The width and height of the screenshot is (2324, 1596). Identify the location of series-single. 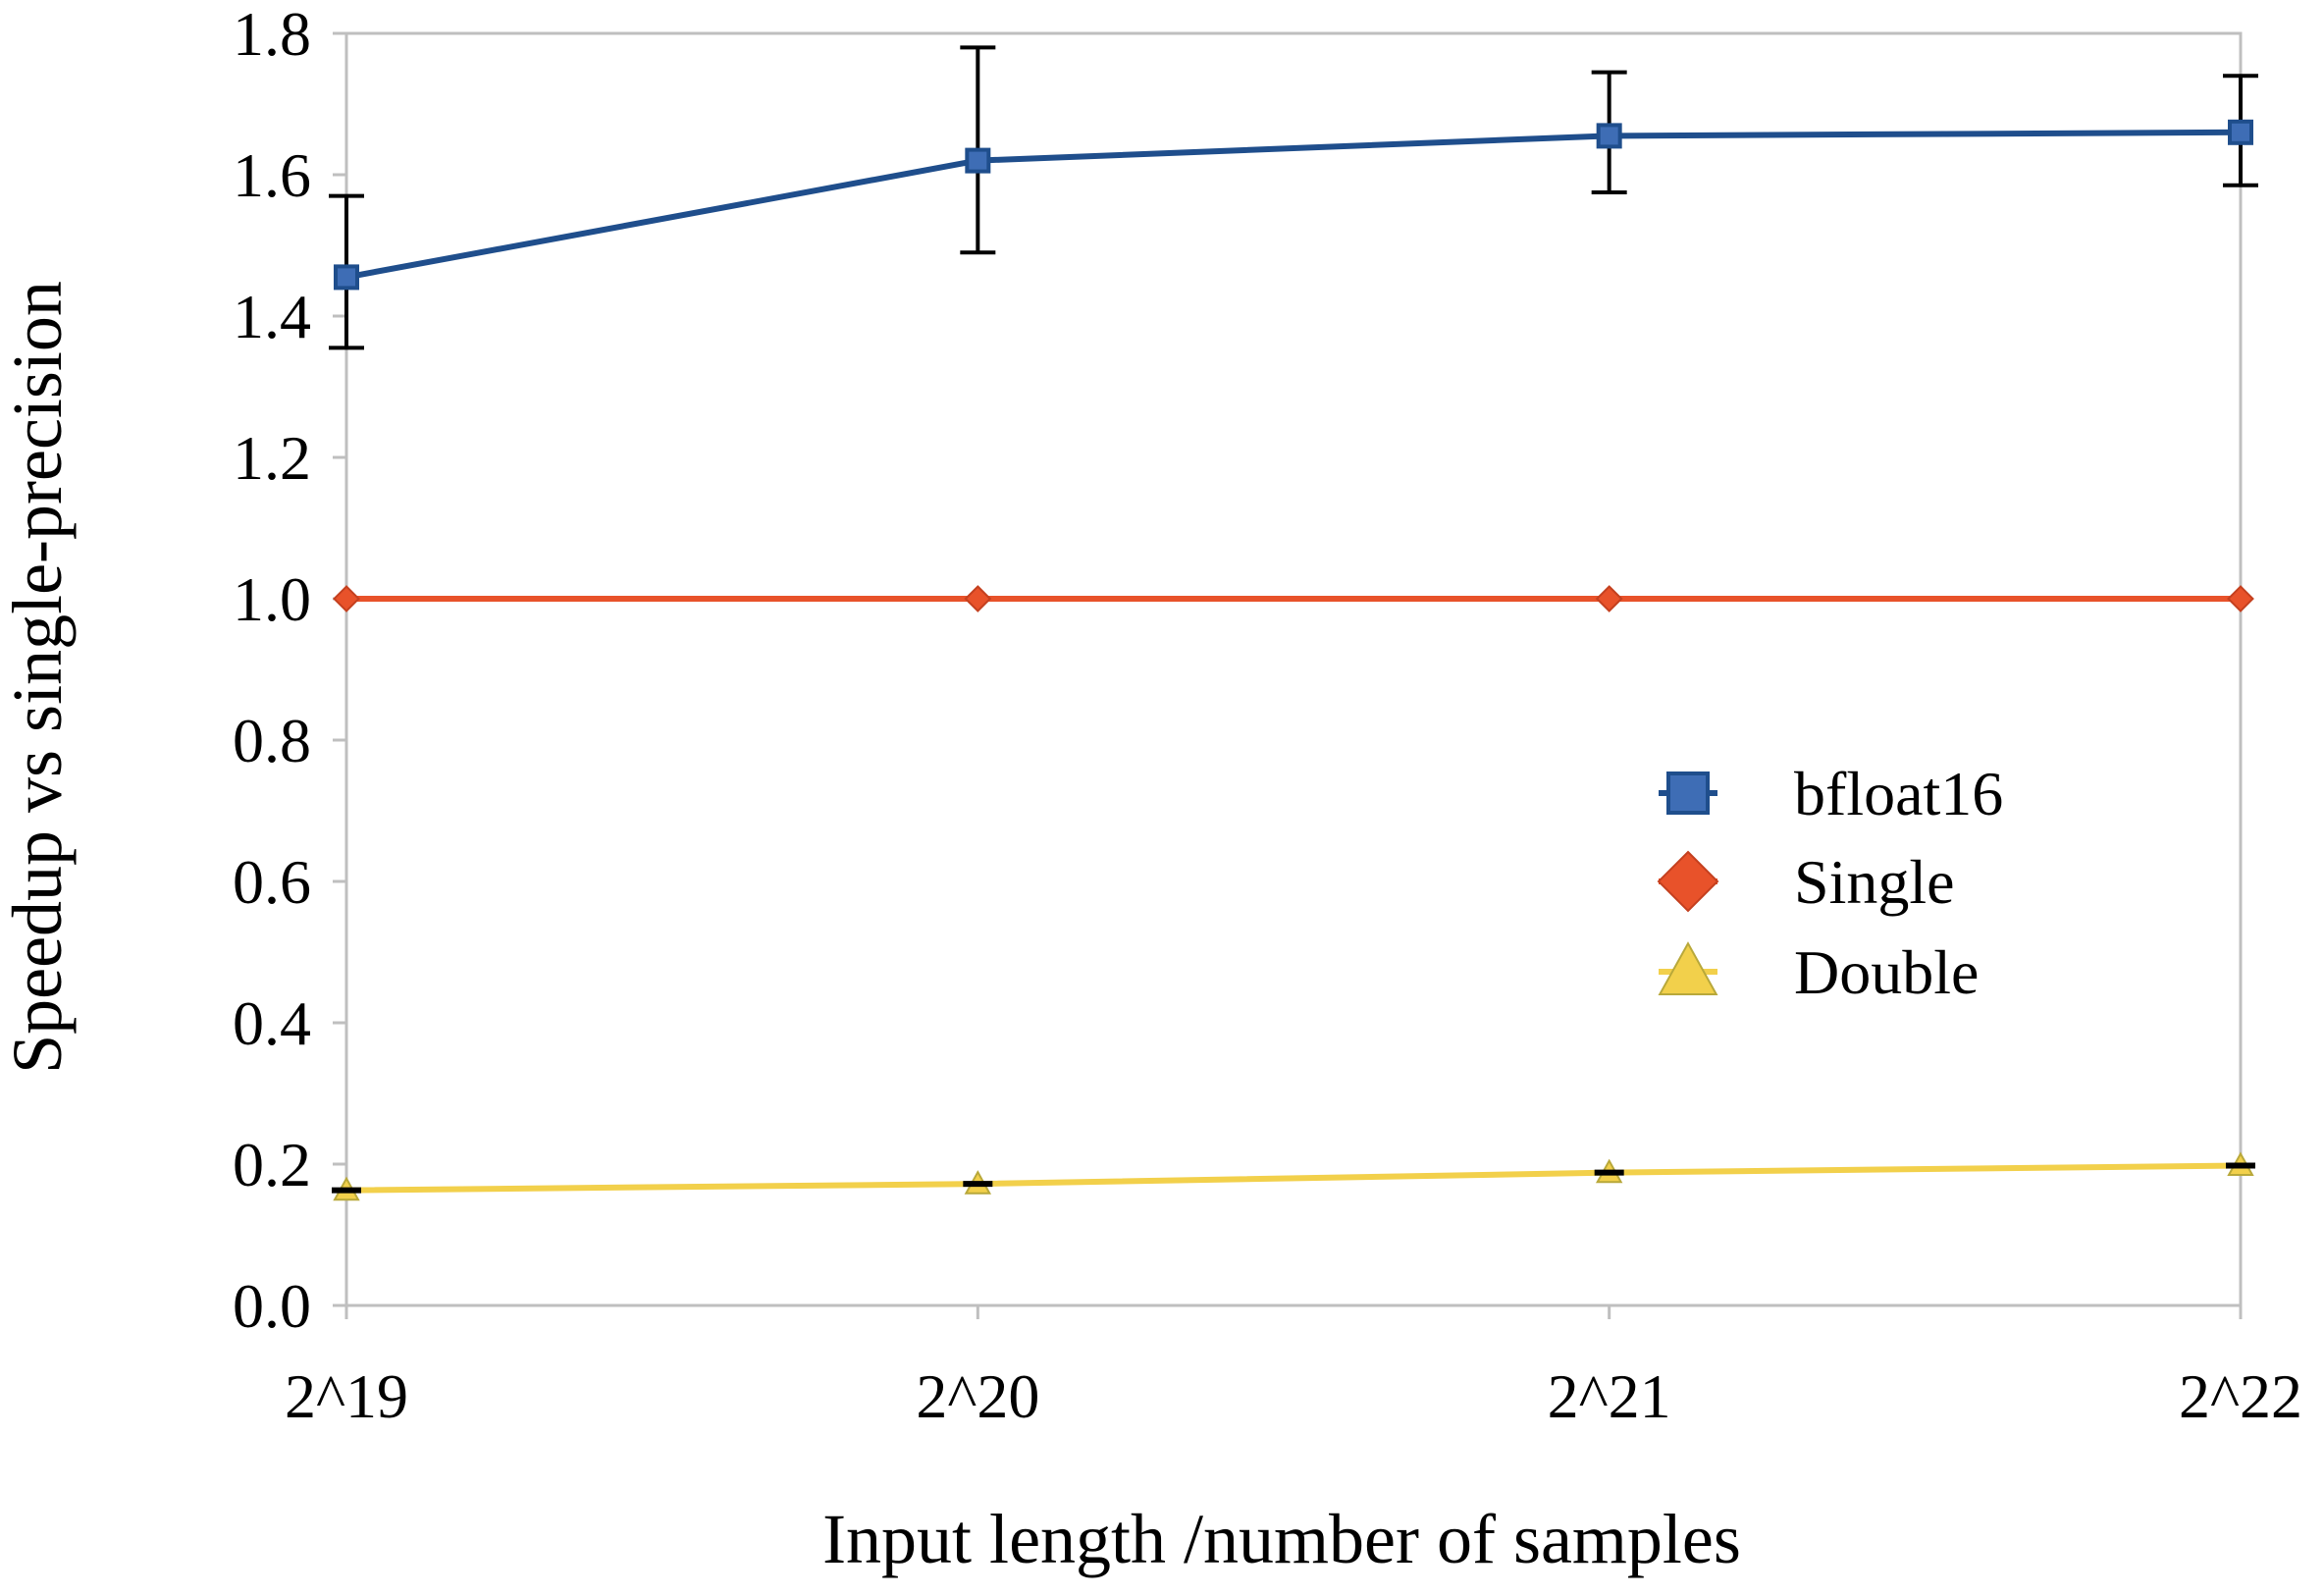
(1294, 598).